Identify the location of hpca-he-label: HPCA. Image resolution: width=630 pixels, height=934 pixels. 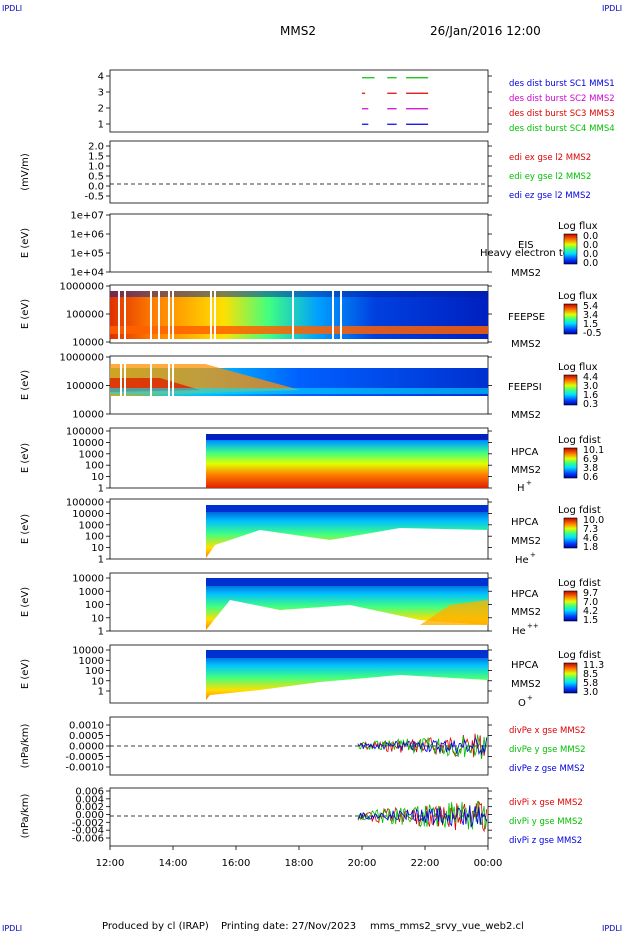
(525, 522).